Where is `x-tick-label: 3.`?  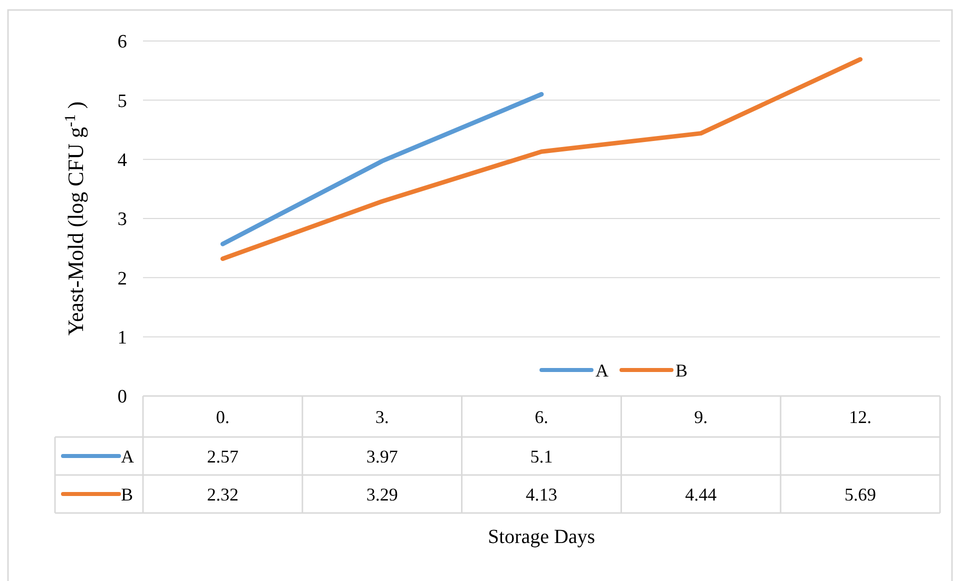
x-tick-label: 3. is located at coordinates (382, 416).